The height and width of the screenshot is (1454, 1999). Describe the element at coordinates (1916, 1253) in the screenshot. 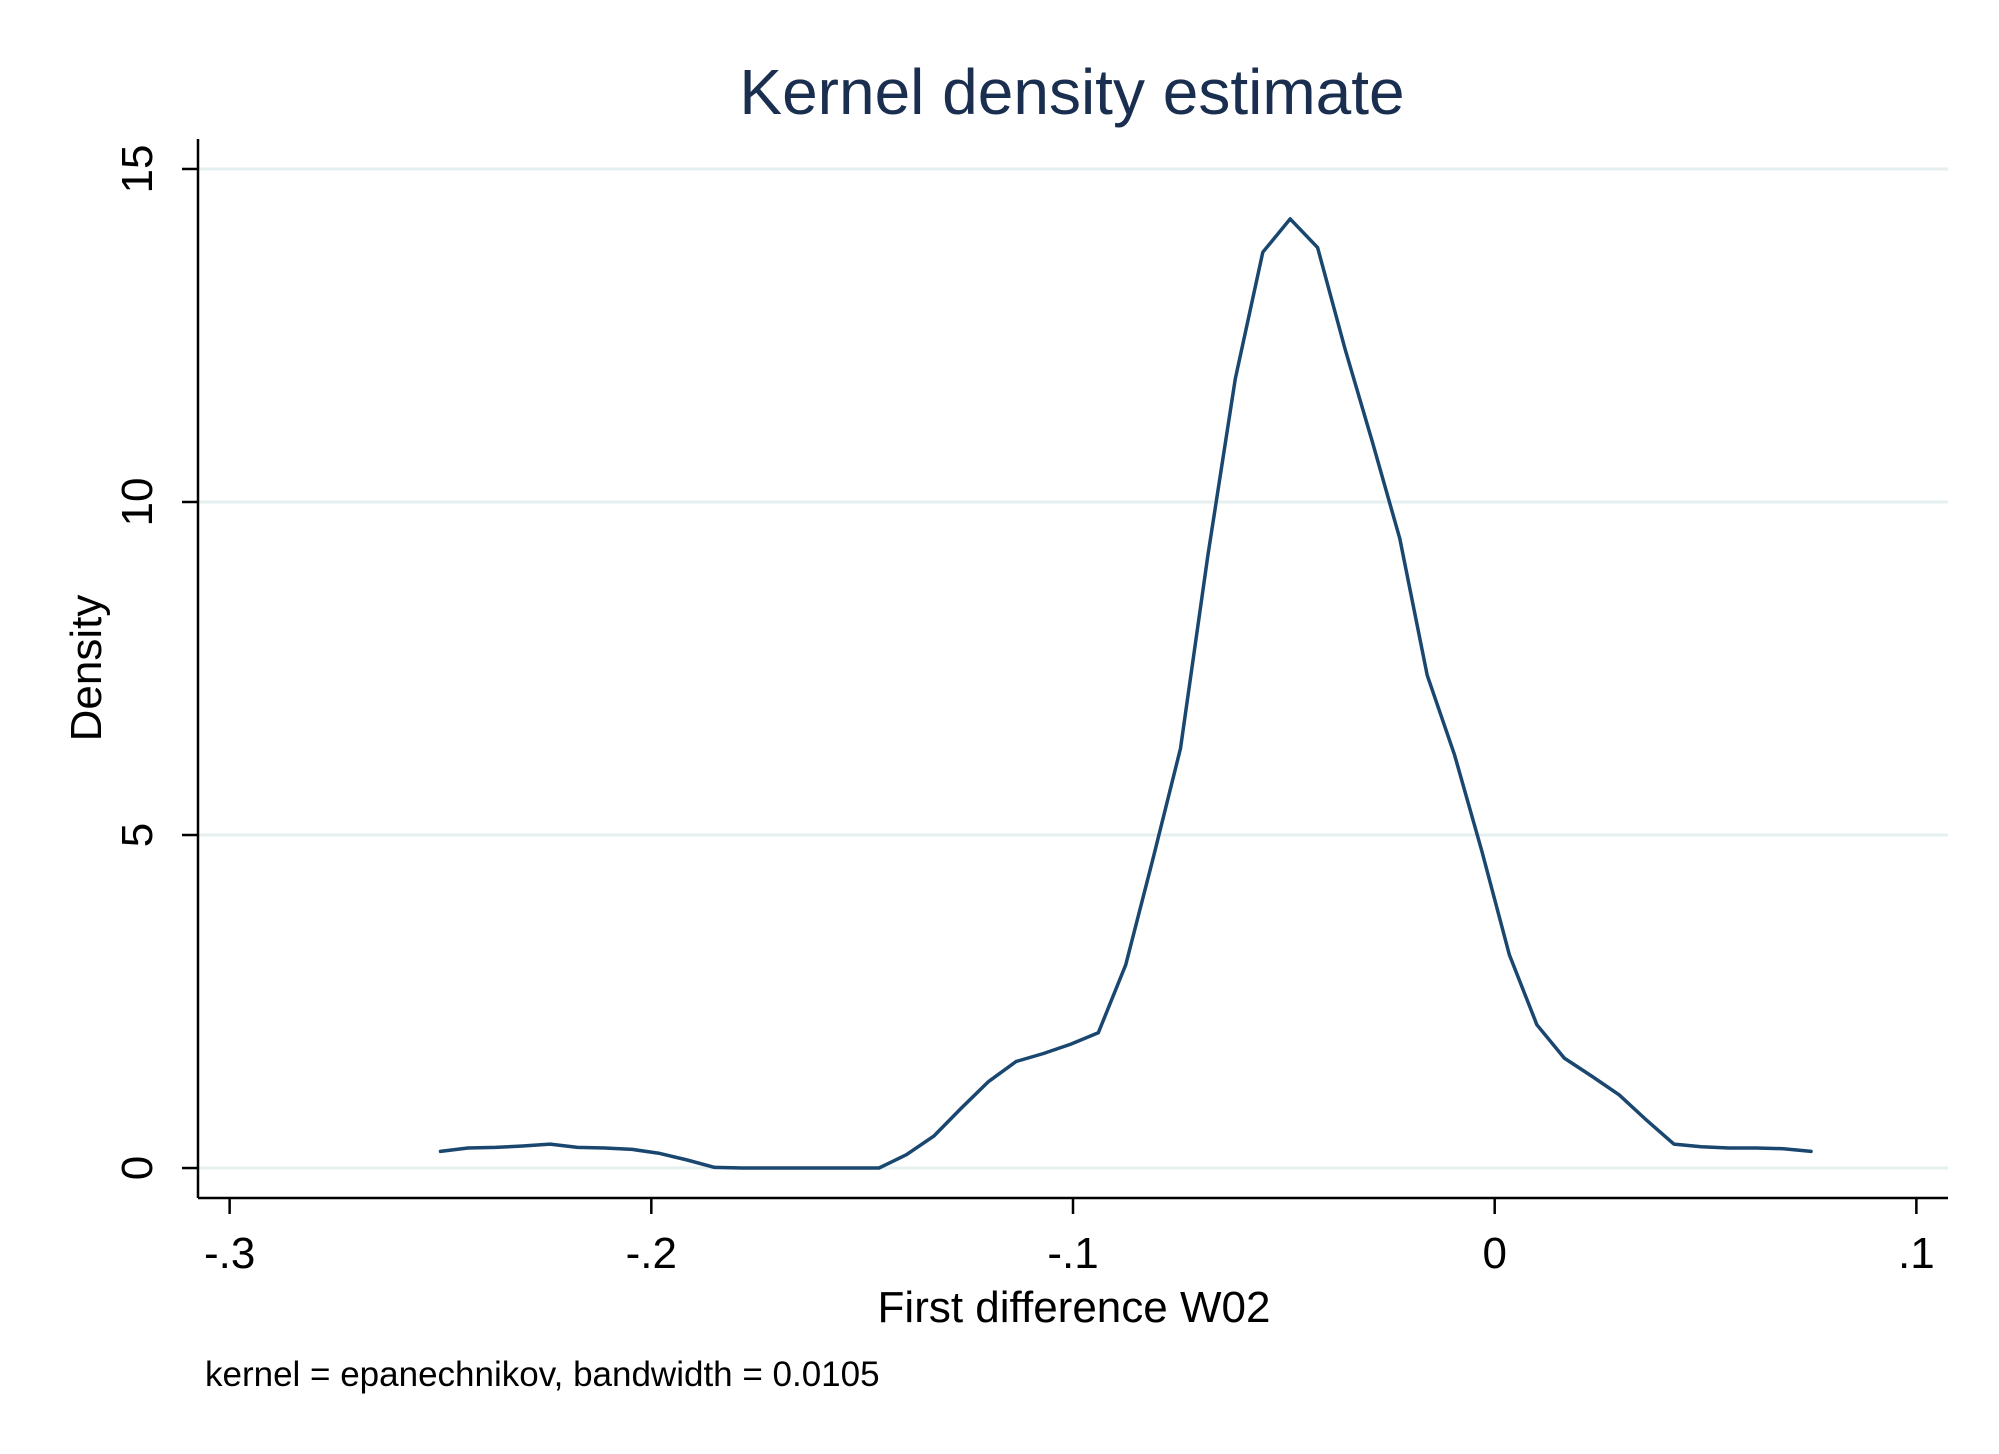

I see `x-tick-label: .1` at that location.